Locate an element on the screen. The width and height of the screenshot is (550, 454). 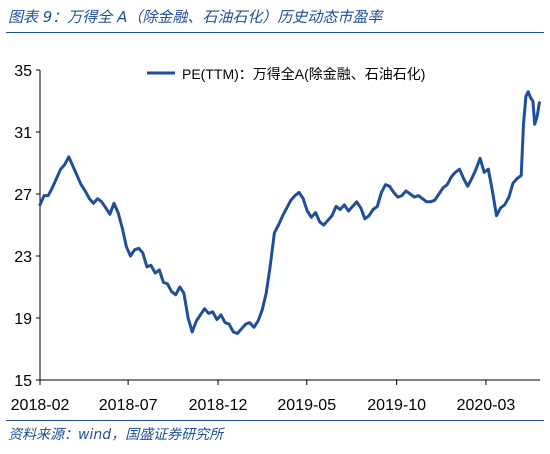
x-tick-label: 2020-03 is located at coordinates (486, 405).